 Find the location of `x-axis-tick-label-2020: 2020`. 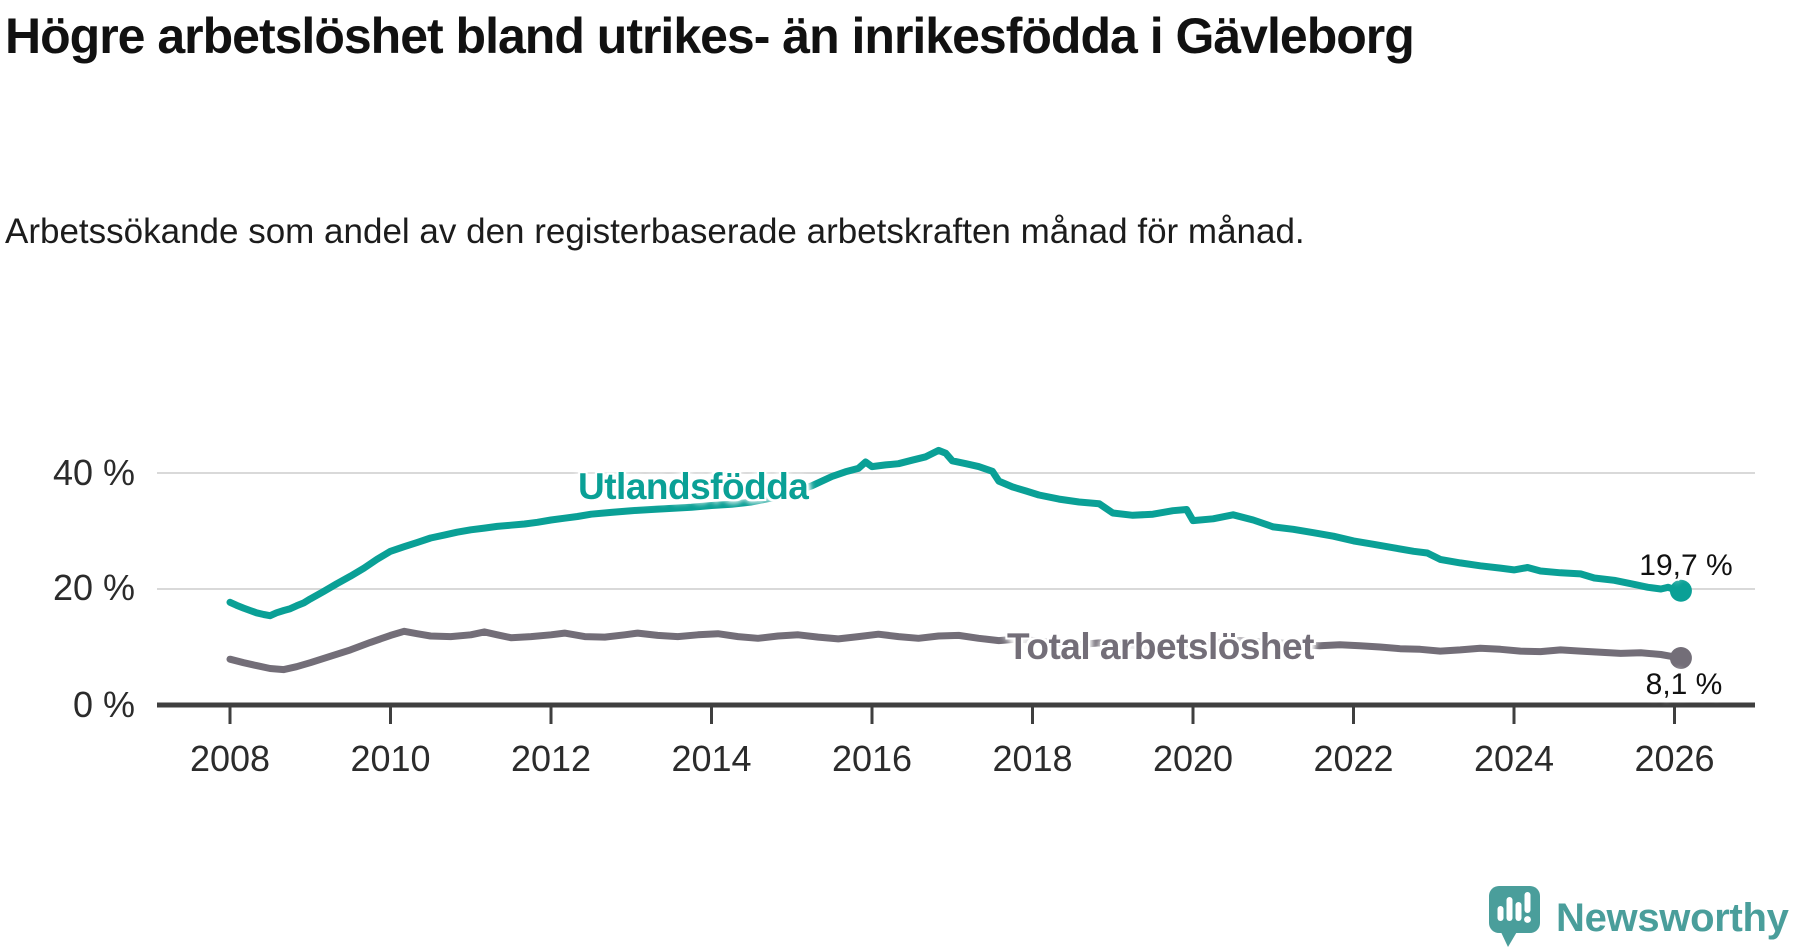

x-axis-tick-label-2020: 2020 is located at coordinates (1193, 758).